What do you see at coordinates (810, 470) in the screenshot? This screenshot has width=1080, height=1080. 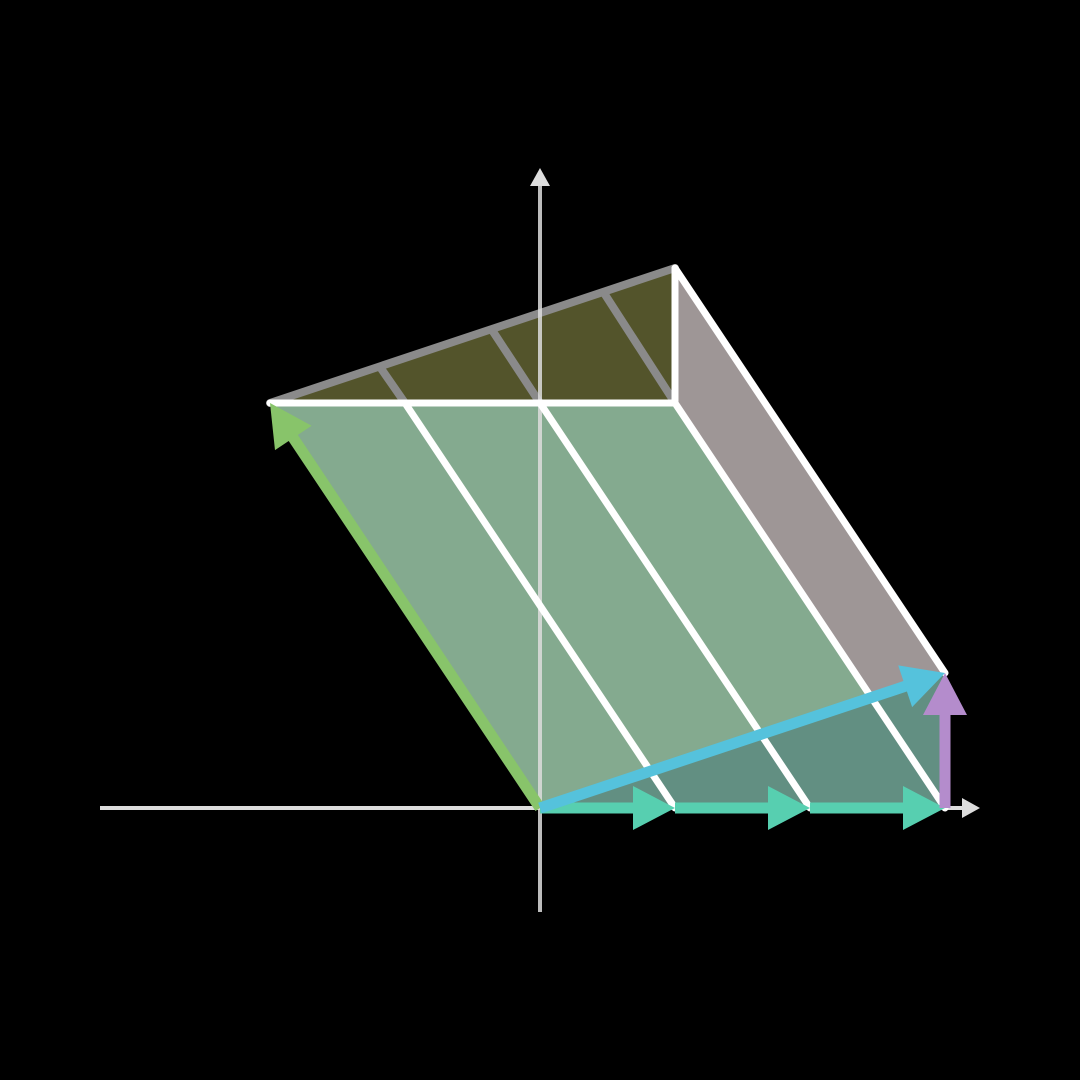 I see `edge-outer-slant` at bounding box center [810, 470].